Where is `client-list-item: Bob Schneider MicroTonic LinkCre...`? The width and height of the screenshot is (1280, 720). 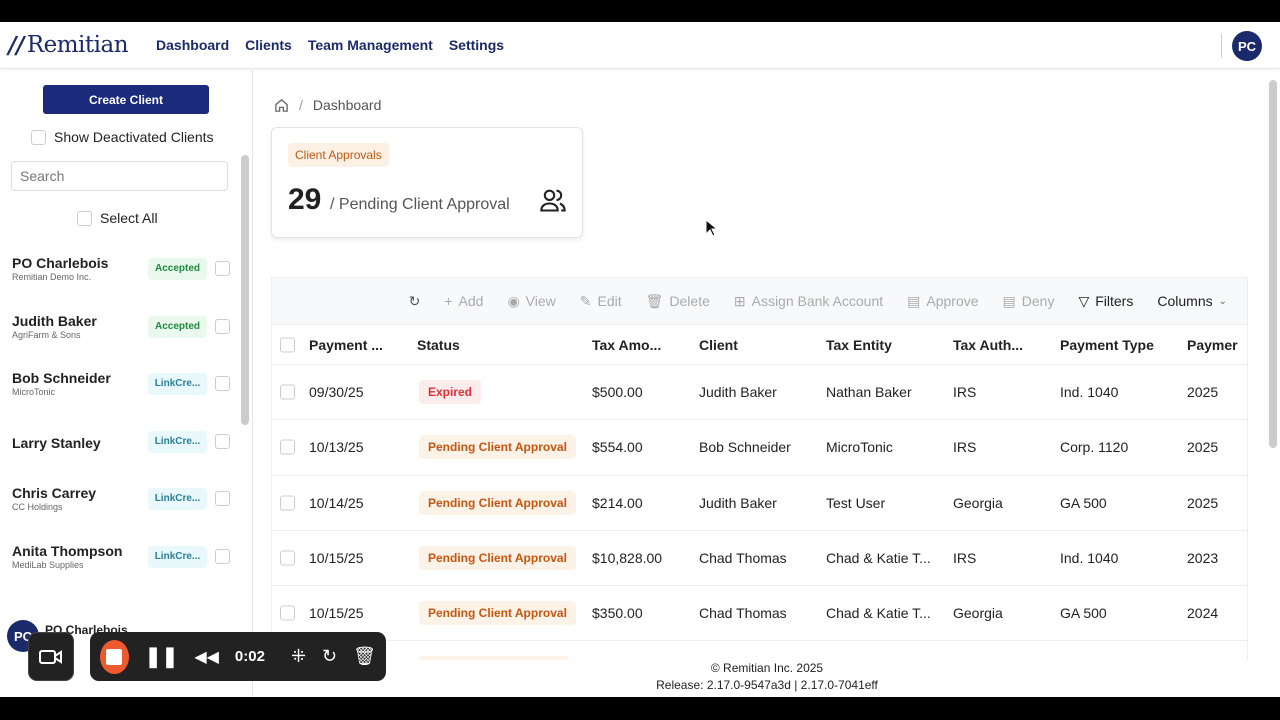
client-list-item: Bob Schneider MicroTonic LinkCre... is located at coordinates (119, 379).